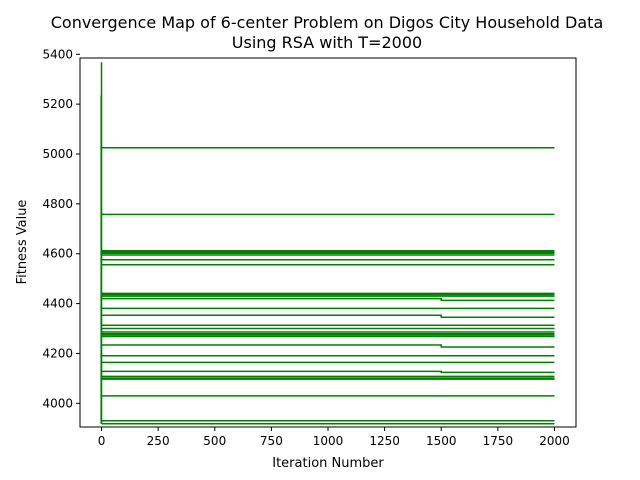 The height and width of the screenshot is (480, 640). Describe the element at coordinates (57, 104) in the screenshot. I see `y-tick-label: 5200` at that location.